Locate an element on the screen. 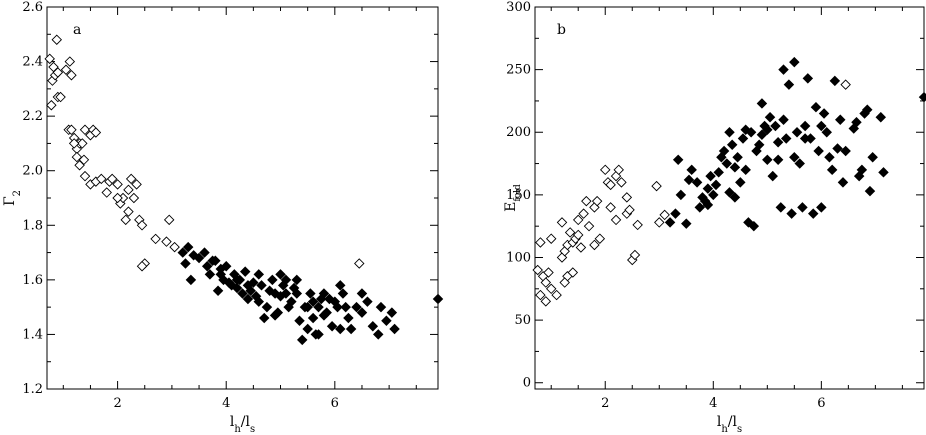  y-tick-label-a-6: 2.4 is located at coordinates (32, 62).